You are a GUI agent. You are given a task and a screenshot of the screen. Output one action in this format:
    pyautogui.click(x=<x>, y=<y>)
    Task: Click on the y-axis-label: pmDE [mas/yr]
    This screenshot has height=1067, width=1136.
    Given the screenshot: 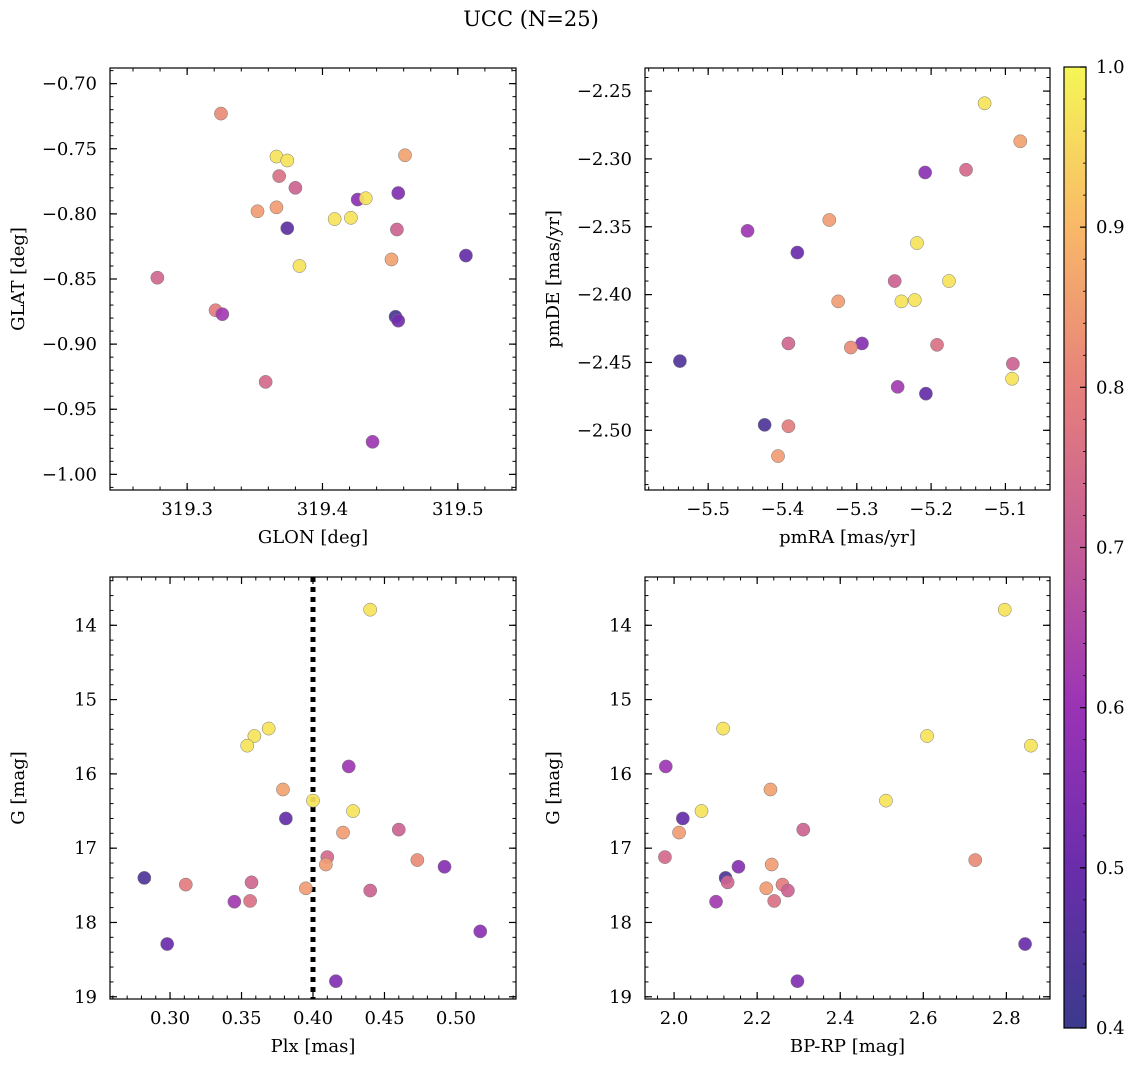 What is the action you would take?
    pyautogui.click(x=553, y=279)
    